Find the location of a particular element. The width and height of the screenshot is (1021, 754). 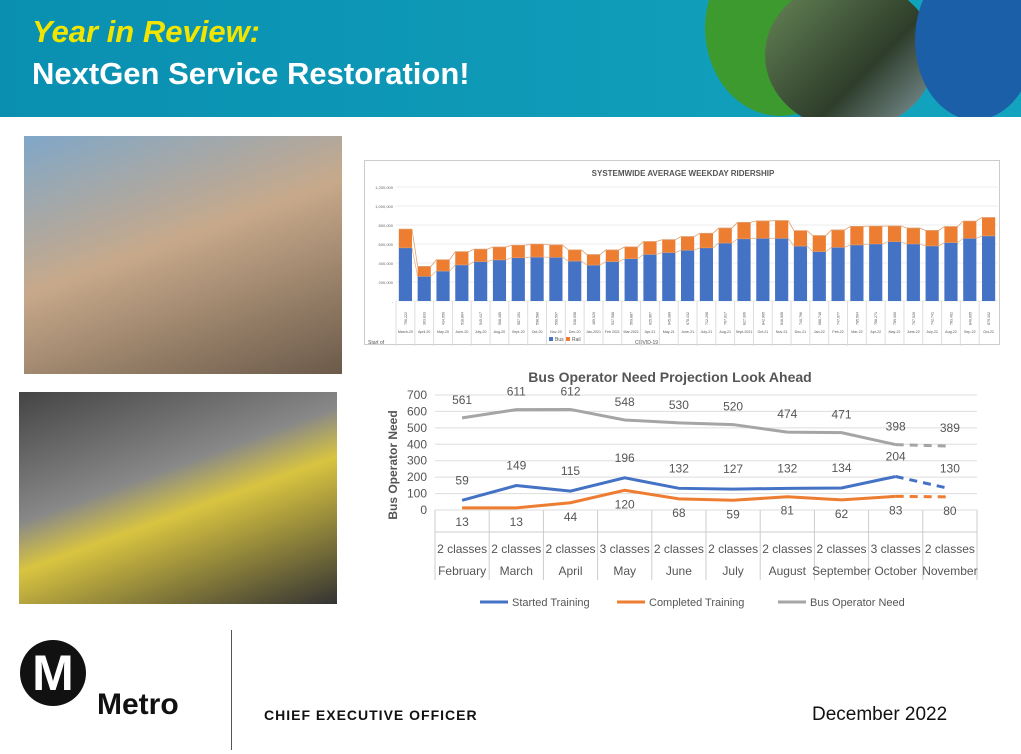

y-tick-label: 800,000 is located at coordinates (386, 225).